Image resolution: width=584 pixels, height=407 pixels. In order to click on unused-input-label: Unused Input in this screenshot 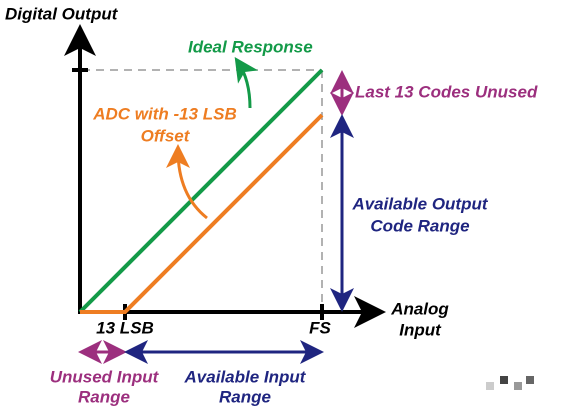, I will do `click(105, 376)`.